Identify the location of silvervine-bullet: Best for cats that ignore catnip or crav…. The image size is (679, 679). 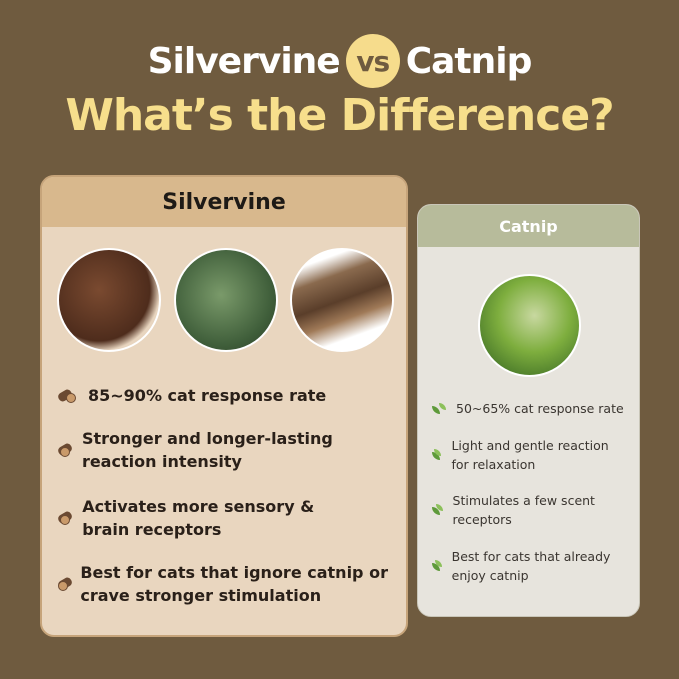
(228, 584).